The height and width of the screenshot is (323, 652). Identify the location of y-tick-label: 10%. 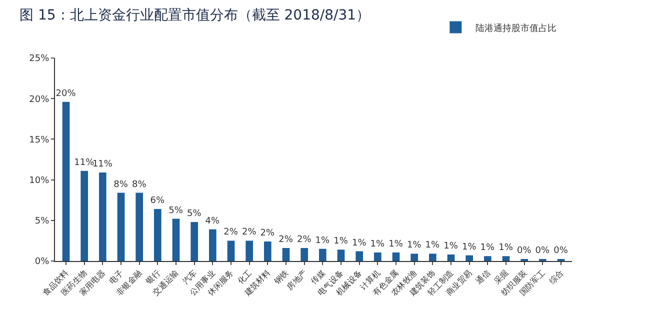
(39, 181).